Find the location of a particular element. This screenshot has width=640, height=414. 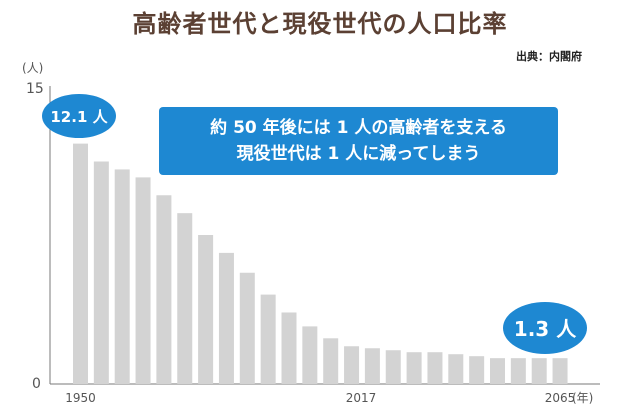

source-note: 出典：内閣府 is located at coordinates (549, 56).